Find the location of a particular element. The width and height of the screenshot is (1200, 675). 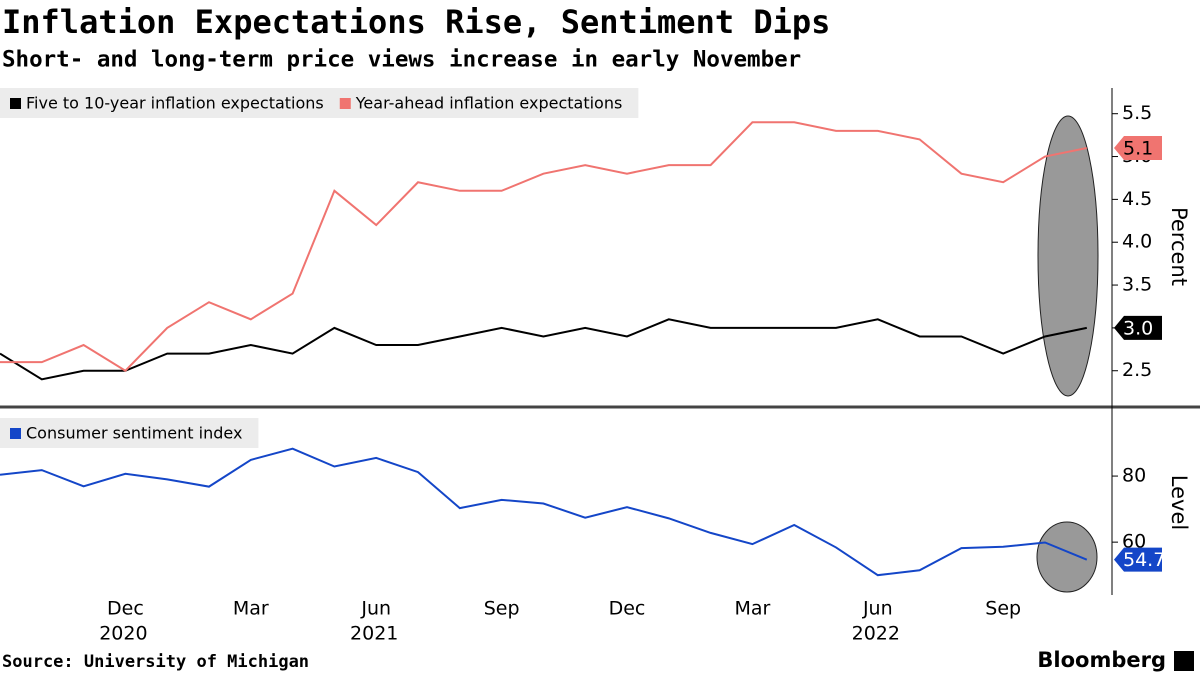

y-tick-label: 2.5 is located at coordinates (1137, 370).